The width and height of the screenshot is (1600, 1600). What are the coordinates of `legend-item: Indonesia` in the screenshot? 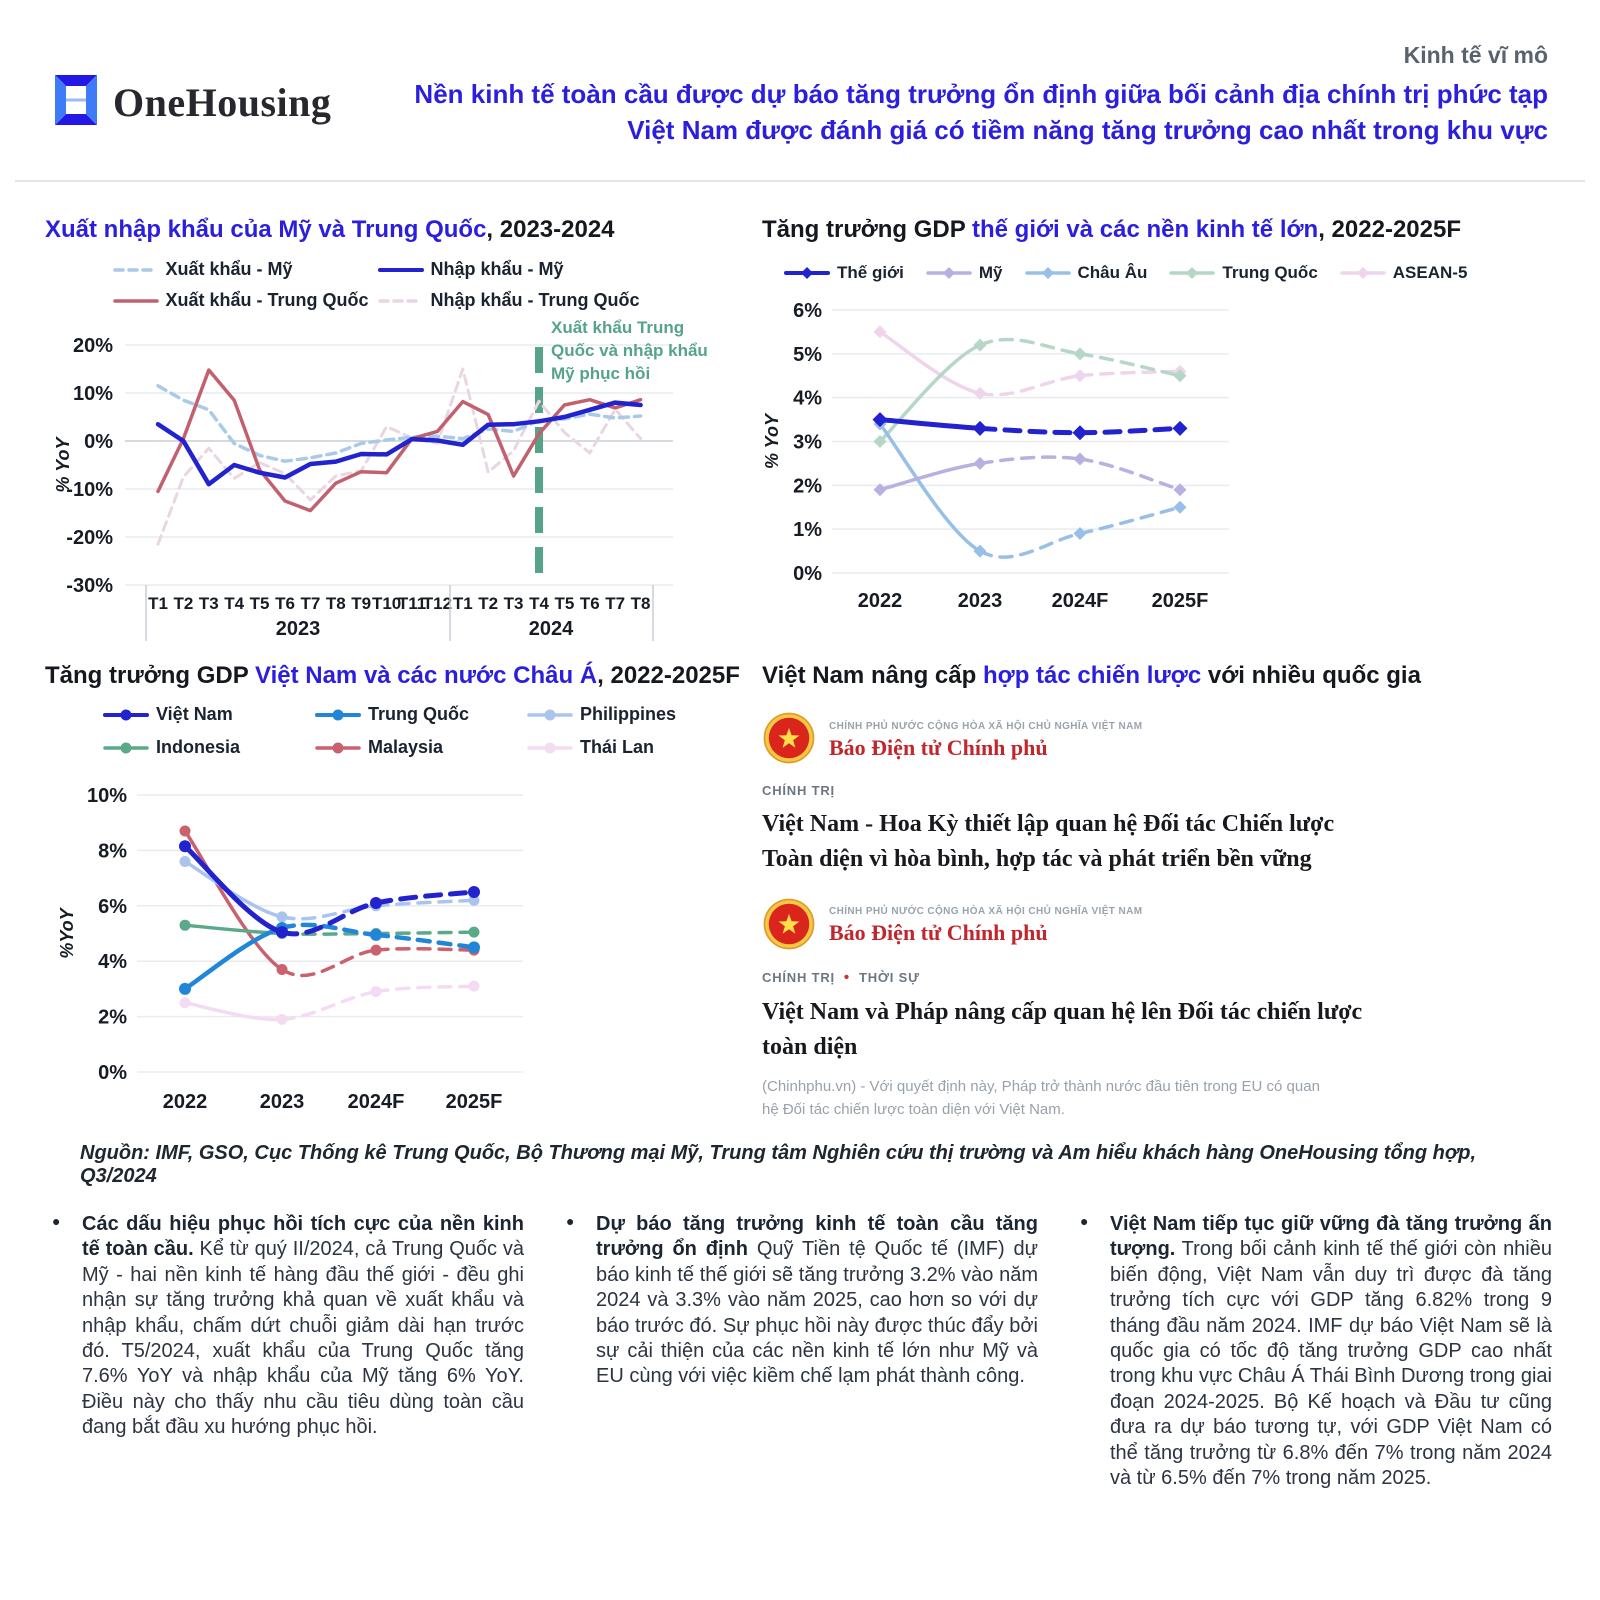 It's located at (209, 747).